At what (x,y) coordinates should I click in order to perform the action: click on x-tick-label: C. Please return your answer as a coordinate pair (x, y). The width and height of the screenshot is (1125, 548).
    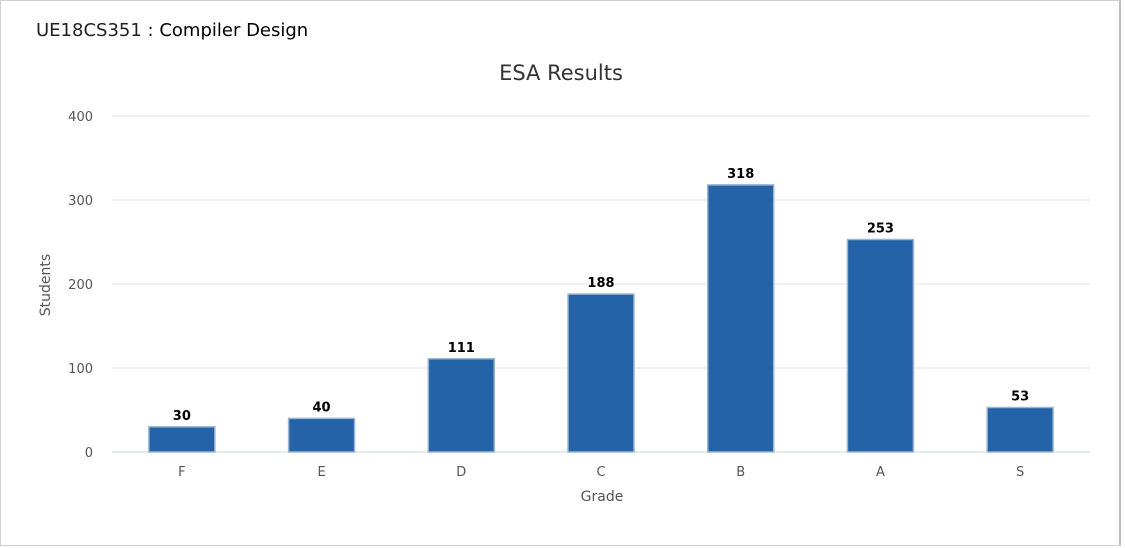
    Looking at the image, I should click on (600, 472).